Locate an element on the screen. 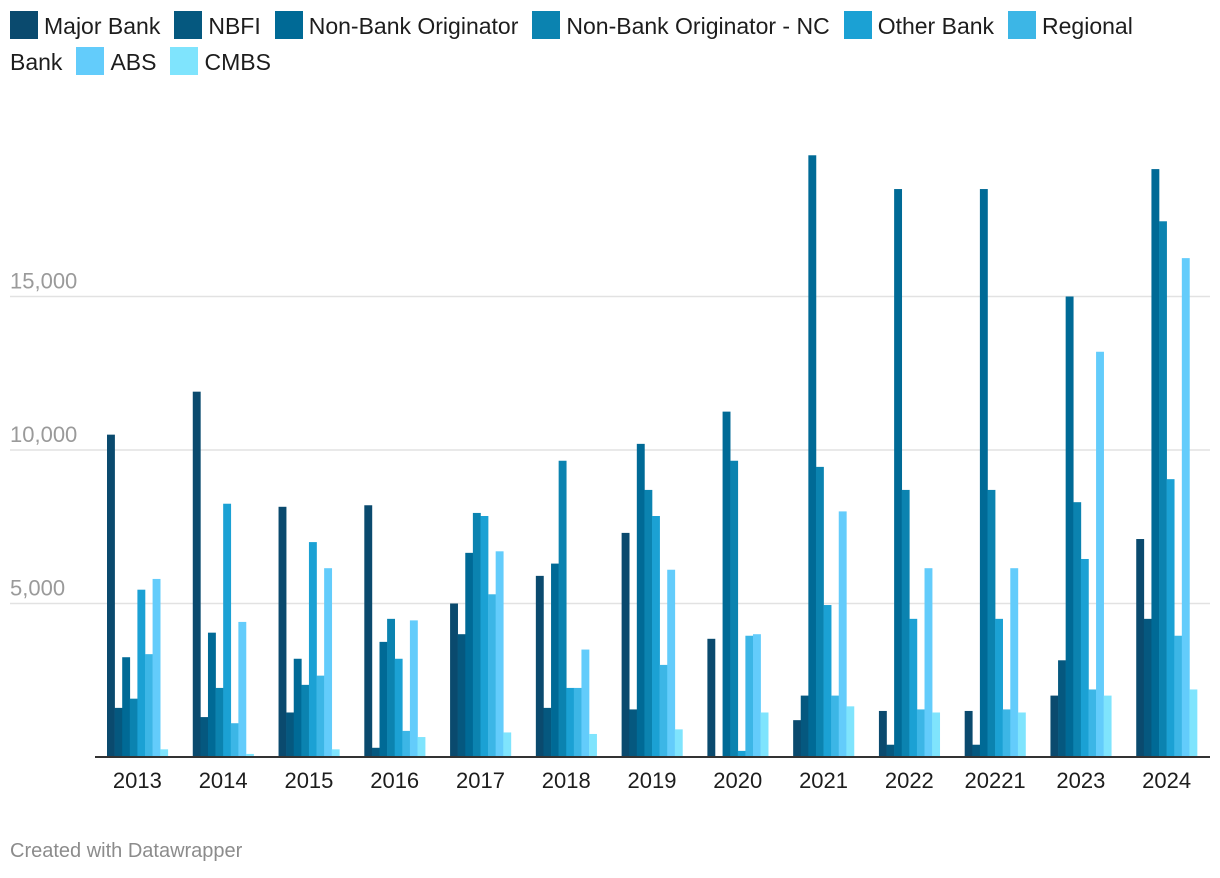 This screenshot has height=878, width=1220. y-tick-label: 10,000 is located at coordinates (43, 434).